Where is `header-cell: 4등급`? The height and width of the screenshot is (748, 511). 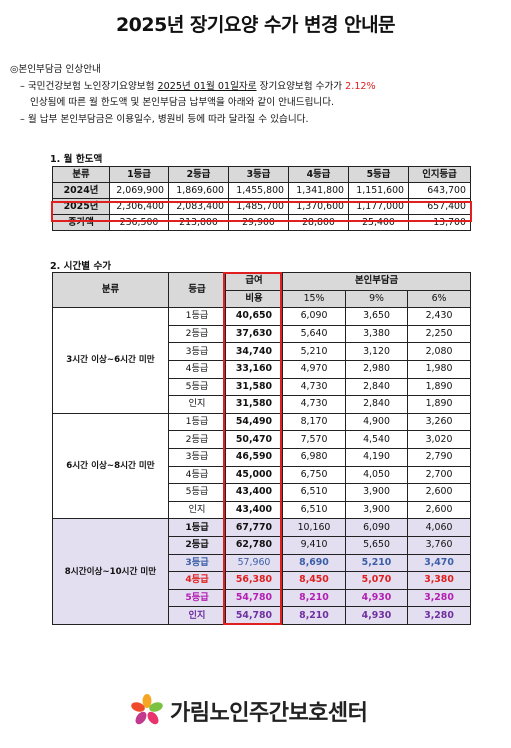 header-cell: 4등급 is located at coordinates (318, 174).